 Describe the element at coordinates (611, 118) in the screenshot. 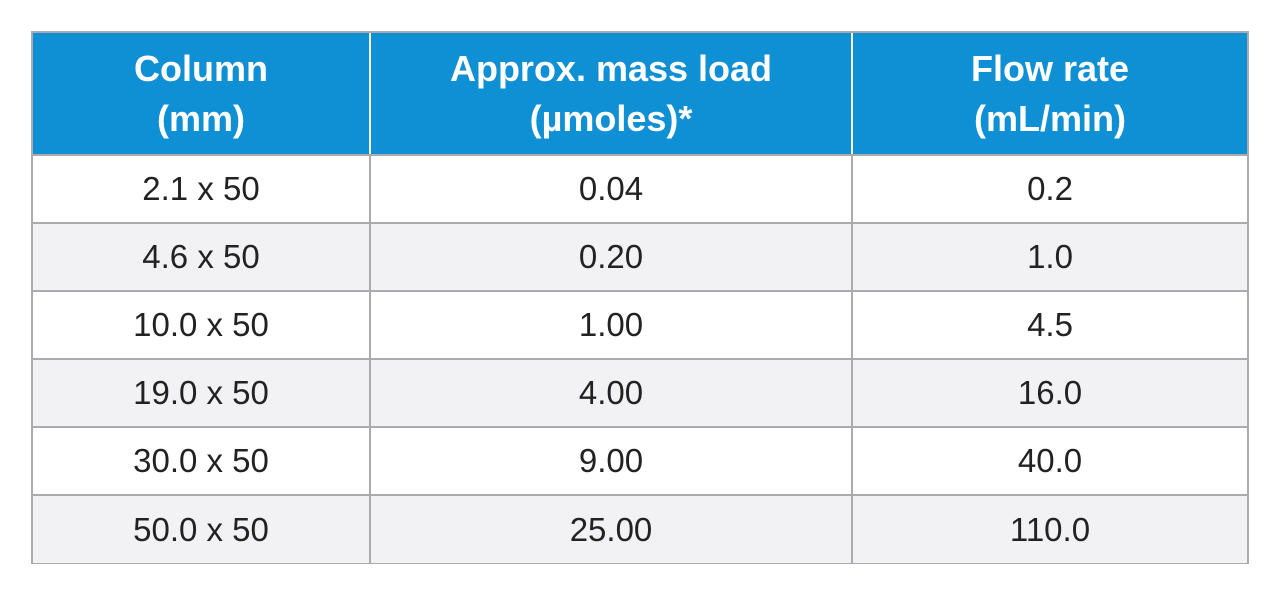

I see `header-mass-load-line2: (µmoles)*` at that location.